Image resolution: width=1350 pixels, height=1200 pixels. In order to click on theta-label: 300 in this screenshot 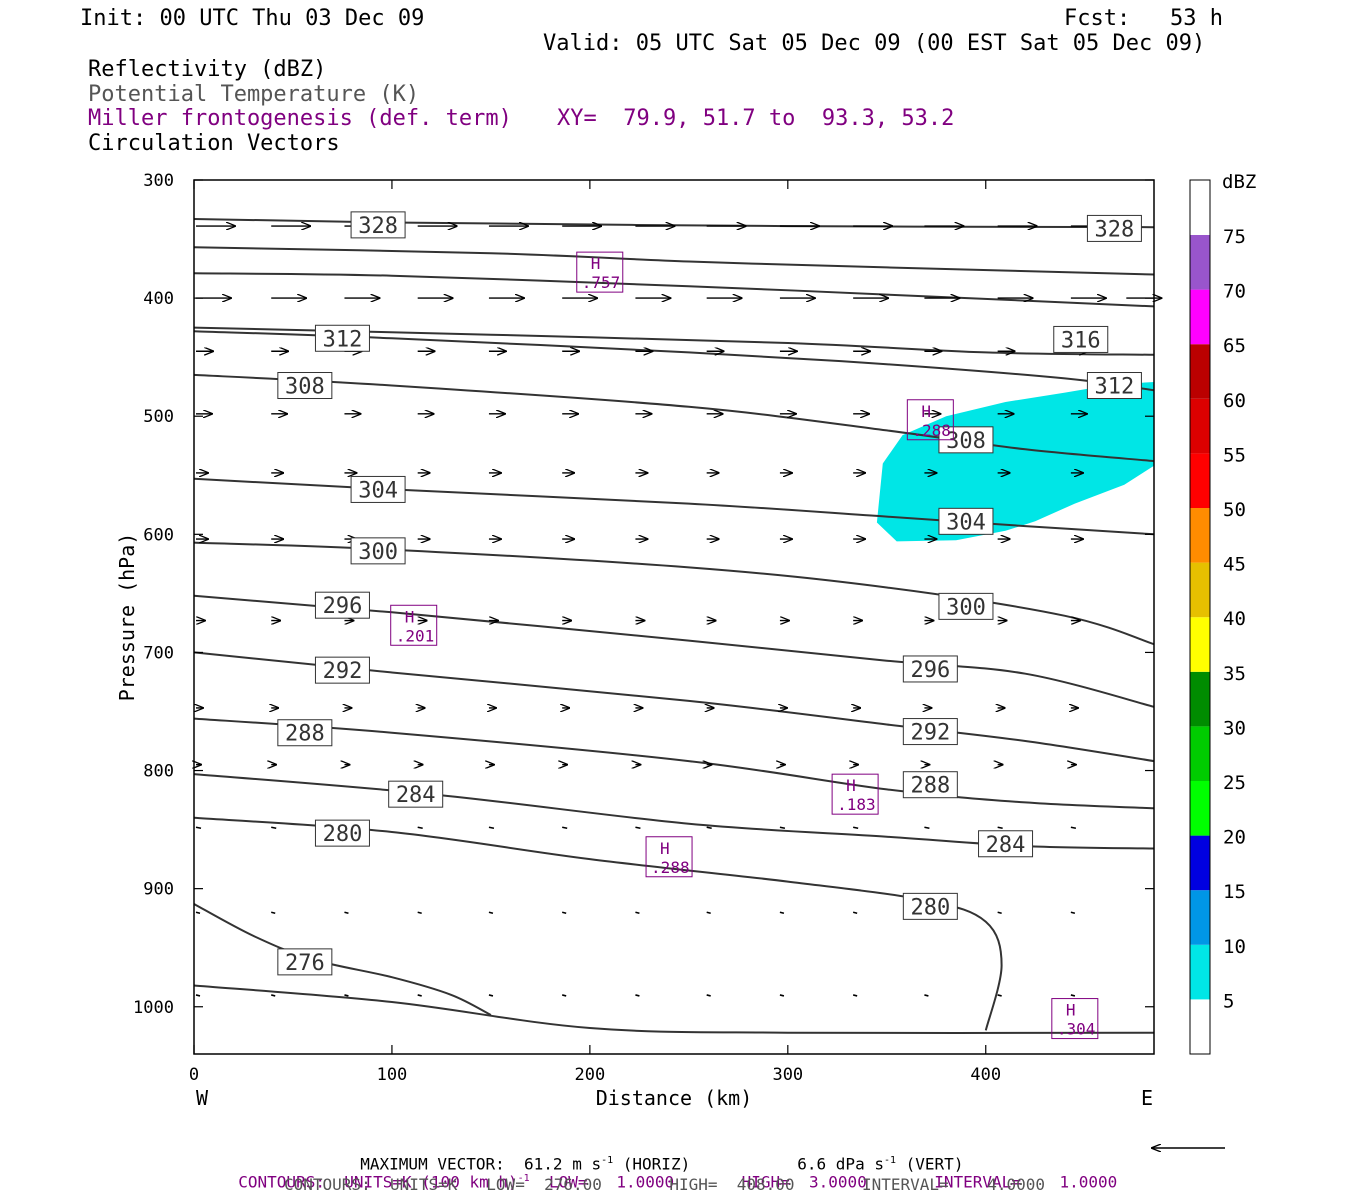, I will do `click(966, 607)`.